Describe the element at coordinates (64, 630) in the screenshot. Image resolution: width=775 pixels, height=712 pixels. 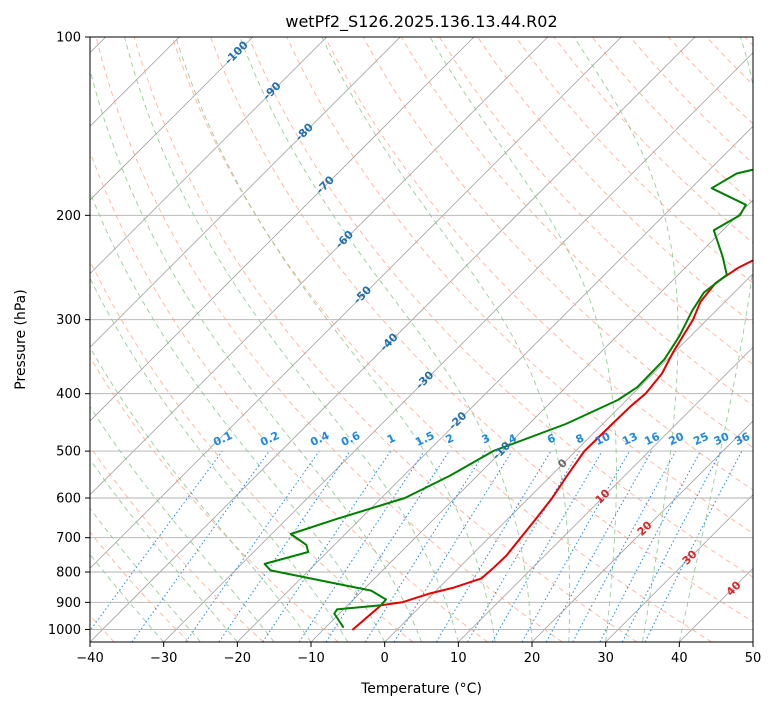
I see `y-tick-label: 1000` at that location.